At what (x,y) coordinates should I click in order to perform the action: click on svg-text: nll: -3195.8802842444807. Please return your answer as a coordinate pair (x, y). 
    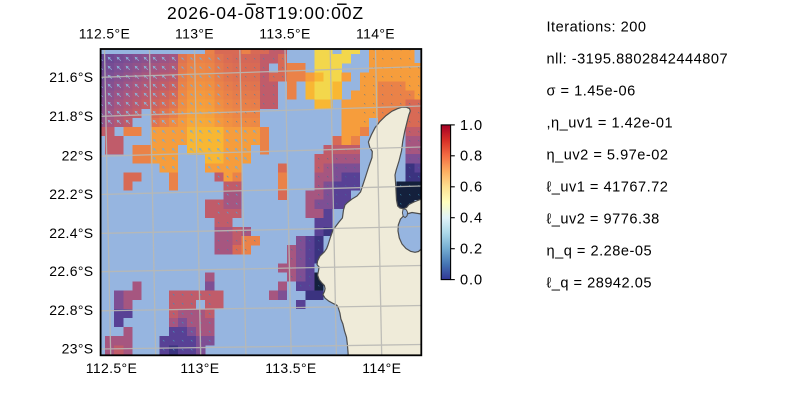
    Looking at the image, I should click on (638, 59).